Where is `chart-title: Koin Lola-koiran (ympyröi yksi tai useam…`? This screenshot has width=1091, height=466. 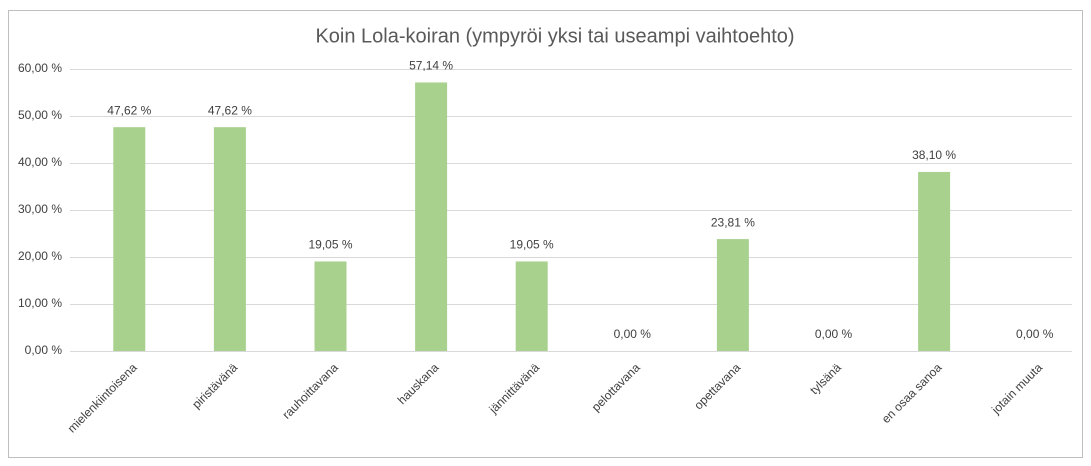 chart-title: Koin Lola-koiran (ympyröi yksi tai useam… is located at coordinates (554, 36).